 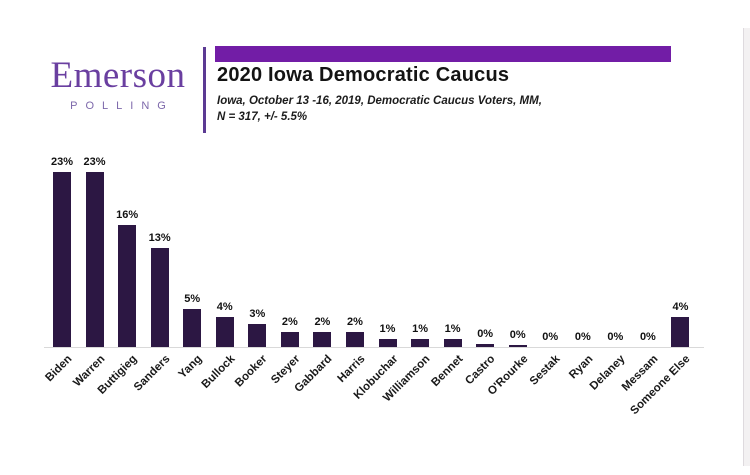 What do you see at coordinates (289, 322) in the screenshot?
I see `bar-value-label-steyer: 2%` at bounding box center [289, 322].